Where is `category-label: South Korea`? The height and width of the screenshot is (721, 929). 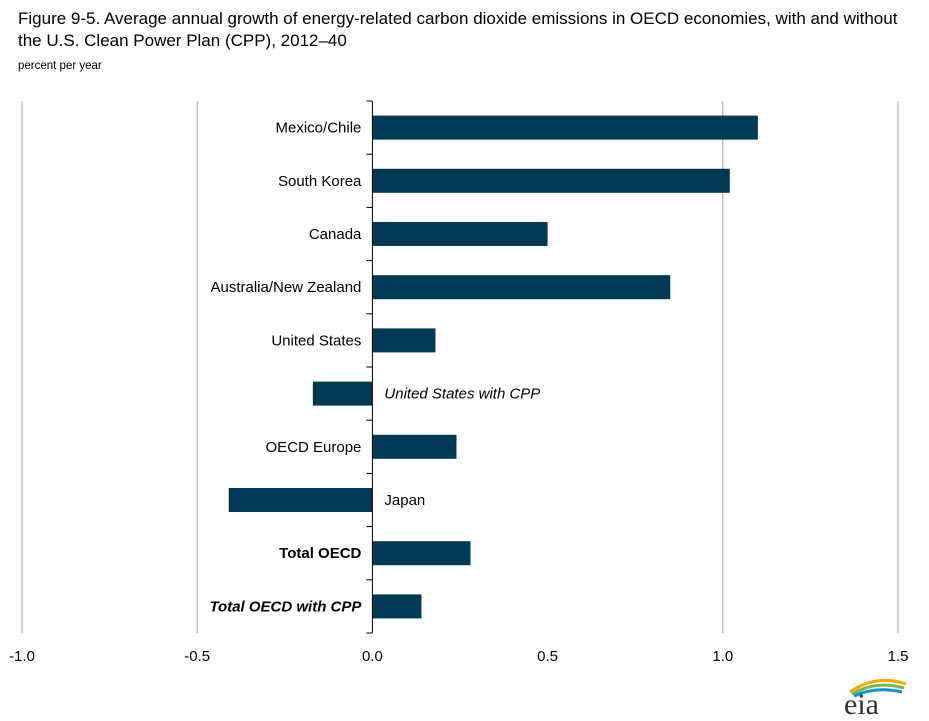 category-label: South Korea is located at coordinates (320, 181).